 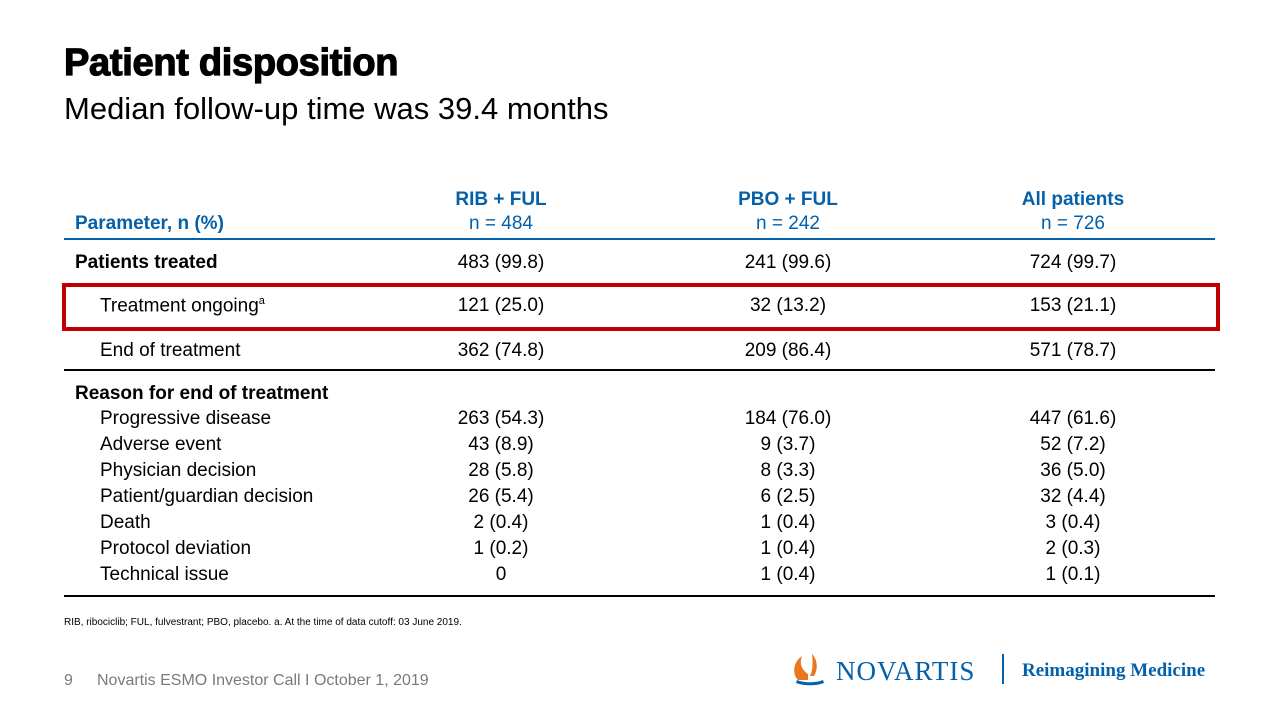 What do you see at coordinates (501, 522) in the screenshot?
I see `reason-value-rib: 2 (0.4)` at bounding box center [501, 522].